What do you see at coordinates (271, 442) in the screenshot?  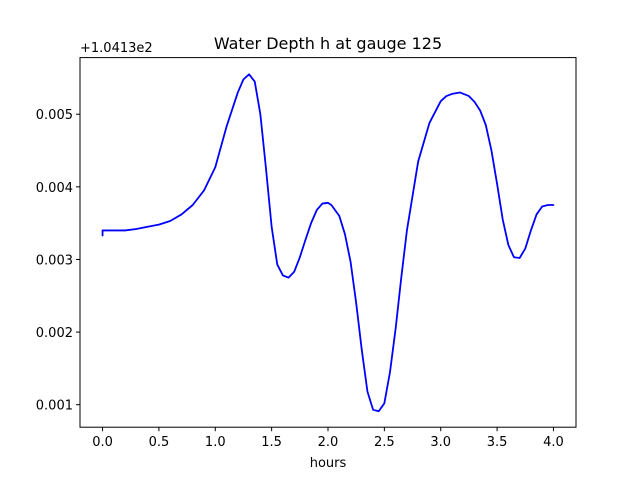 I see `x-tick-label: 1.5` at bounding box center [271, 442].